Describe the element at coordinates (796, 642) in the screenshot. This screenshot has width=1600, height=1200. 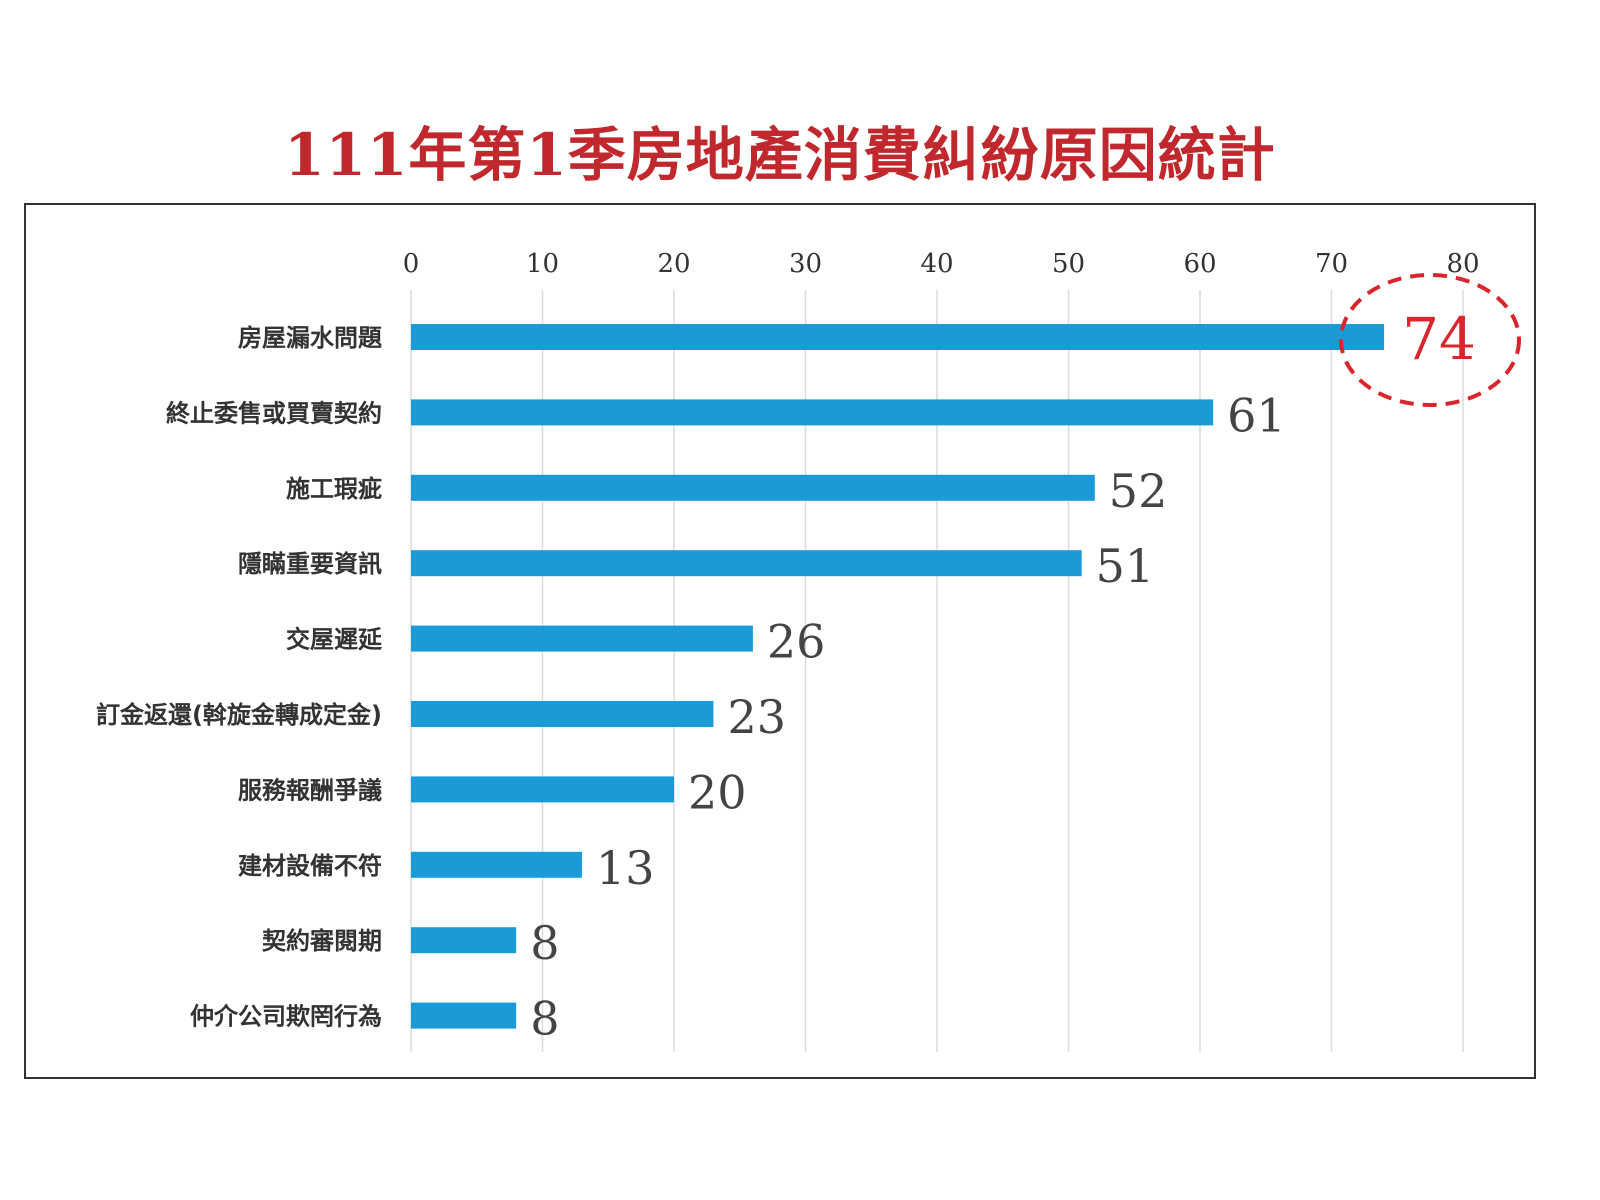
I see `value-label: 26` at that location.